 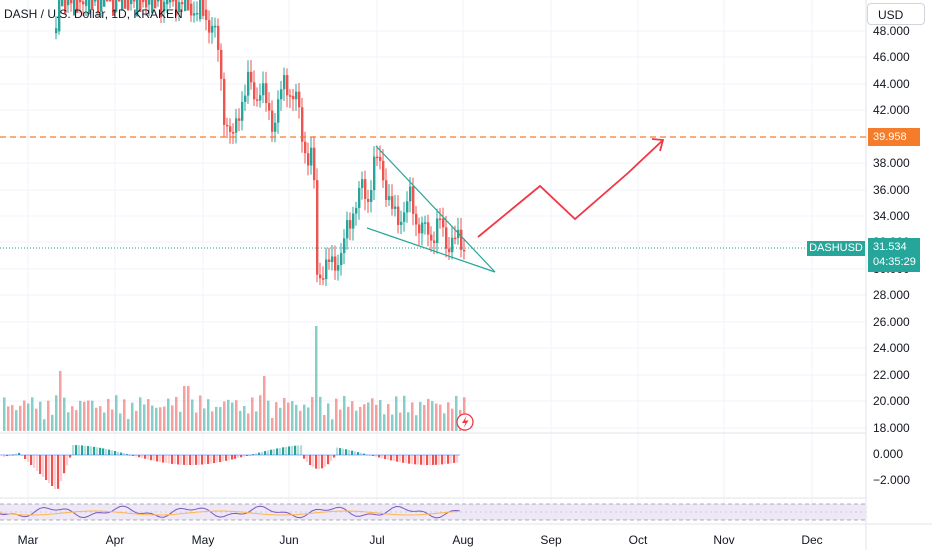 What do you see at coordinates (93, 14) in the screenshot?
I see `symbol-title: DASH / U.S. Dollar, 1D, KRAKEN` at bounding box center [93, 14].